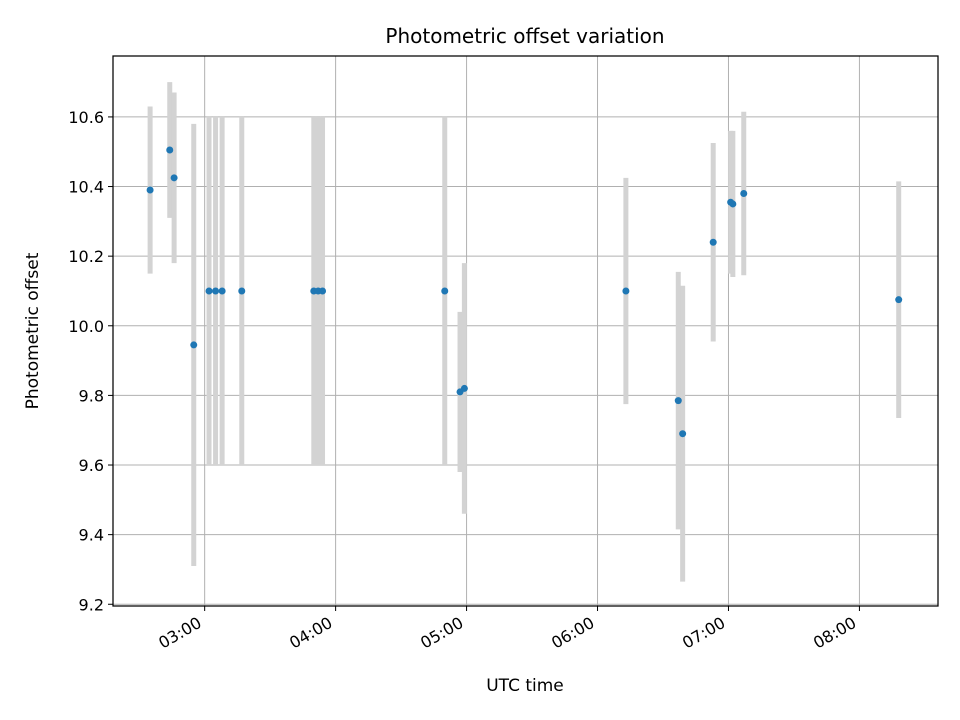  What do you see at coordinates (86, 256) in the screenshot?
I see `y-tick-label: 10.2` at bounding box center [86, 256].